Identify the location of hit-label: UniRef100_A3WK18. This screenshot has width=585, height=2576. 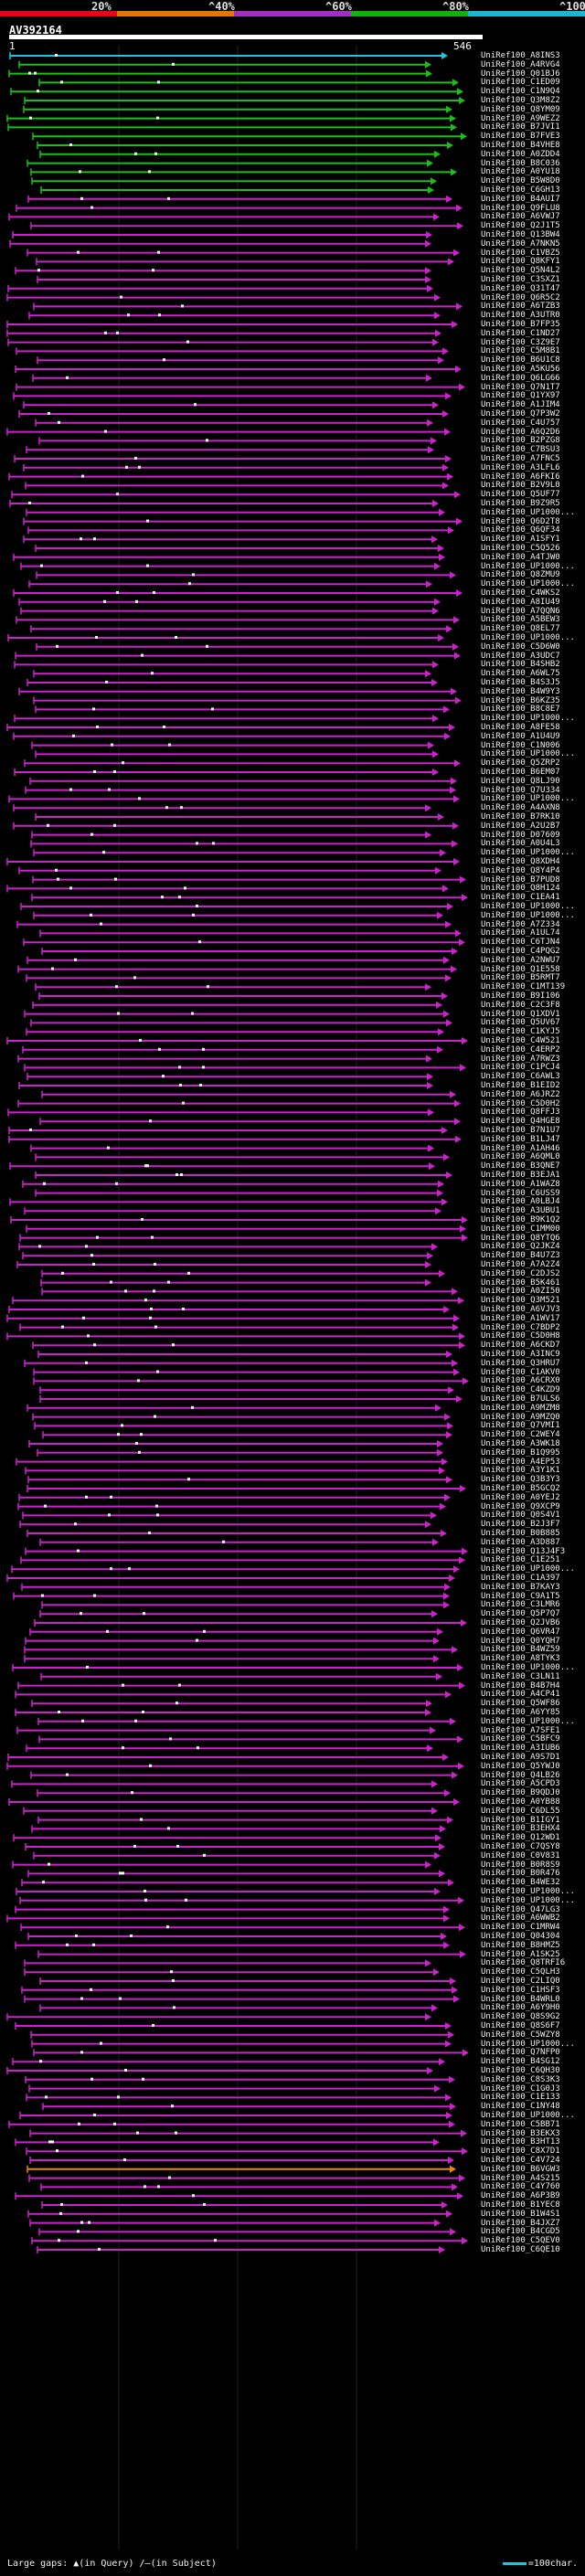
(520, 1443).